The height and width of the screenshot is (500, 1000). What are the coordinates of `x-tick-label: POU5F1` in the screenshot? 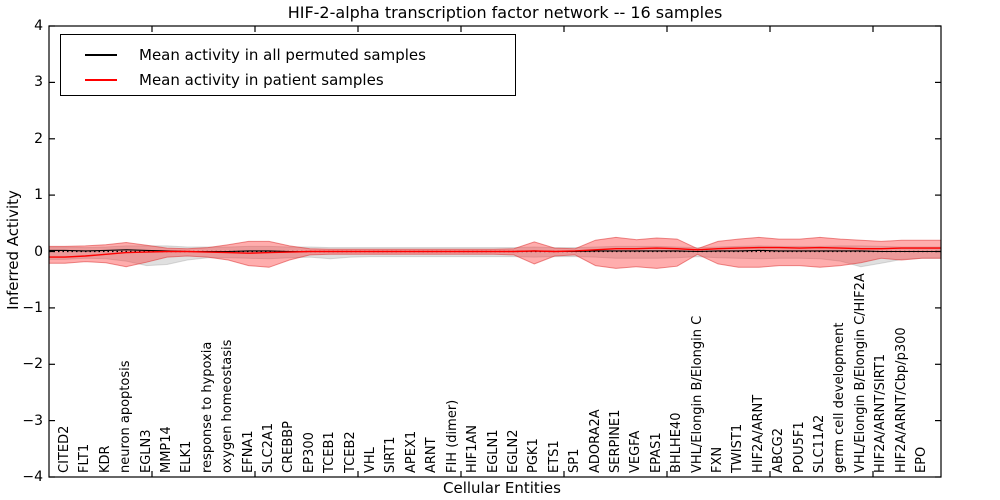 It's located at (799, 447).